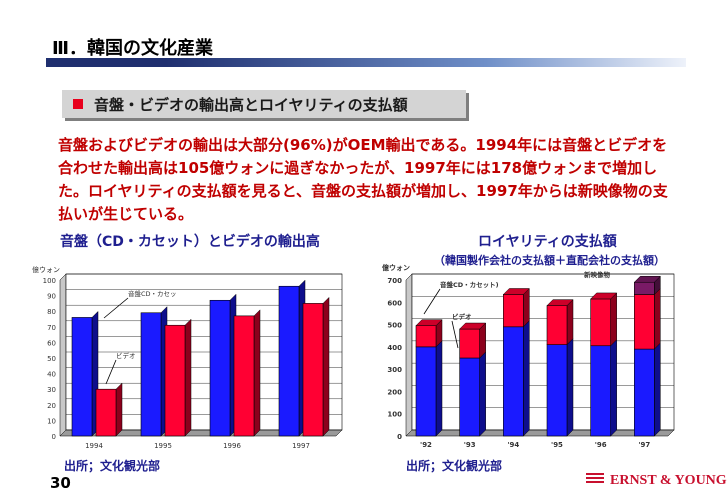 The image size is (728, 504). I want to click on left-bar-video-1994, so click(106, 412).